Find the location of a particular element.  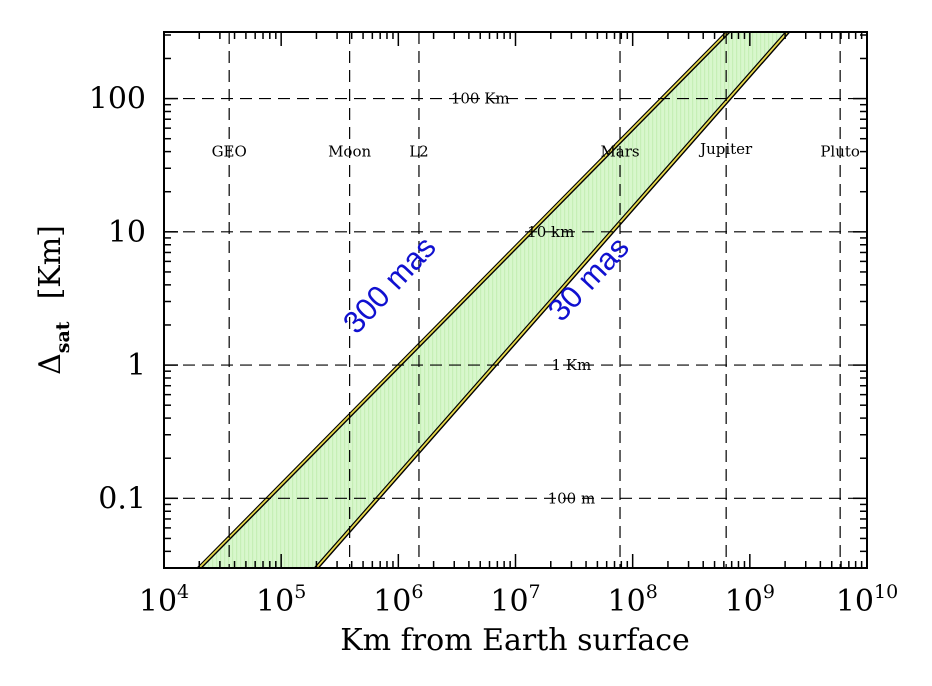

y-axis-title: Δsat [Km] is located at coordinates (53, 300).